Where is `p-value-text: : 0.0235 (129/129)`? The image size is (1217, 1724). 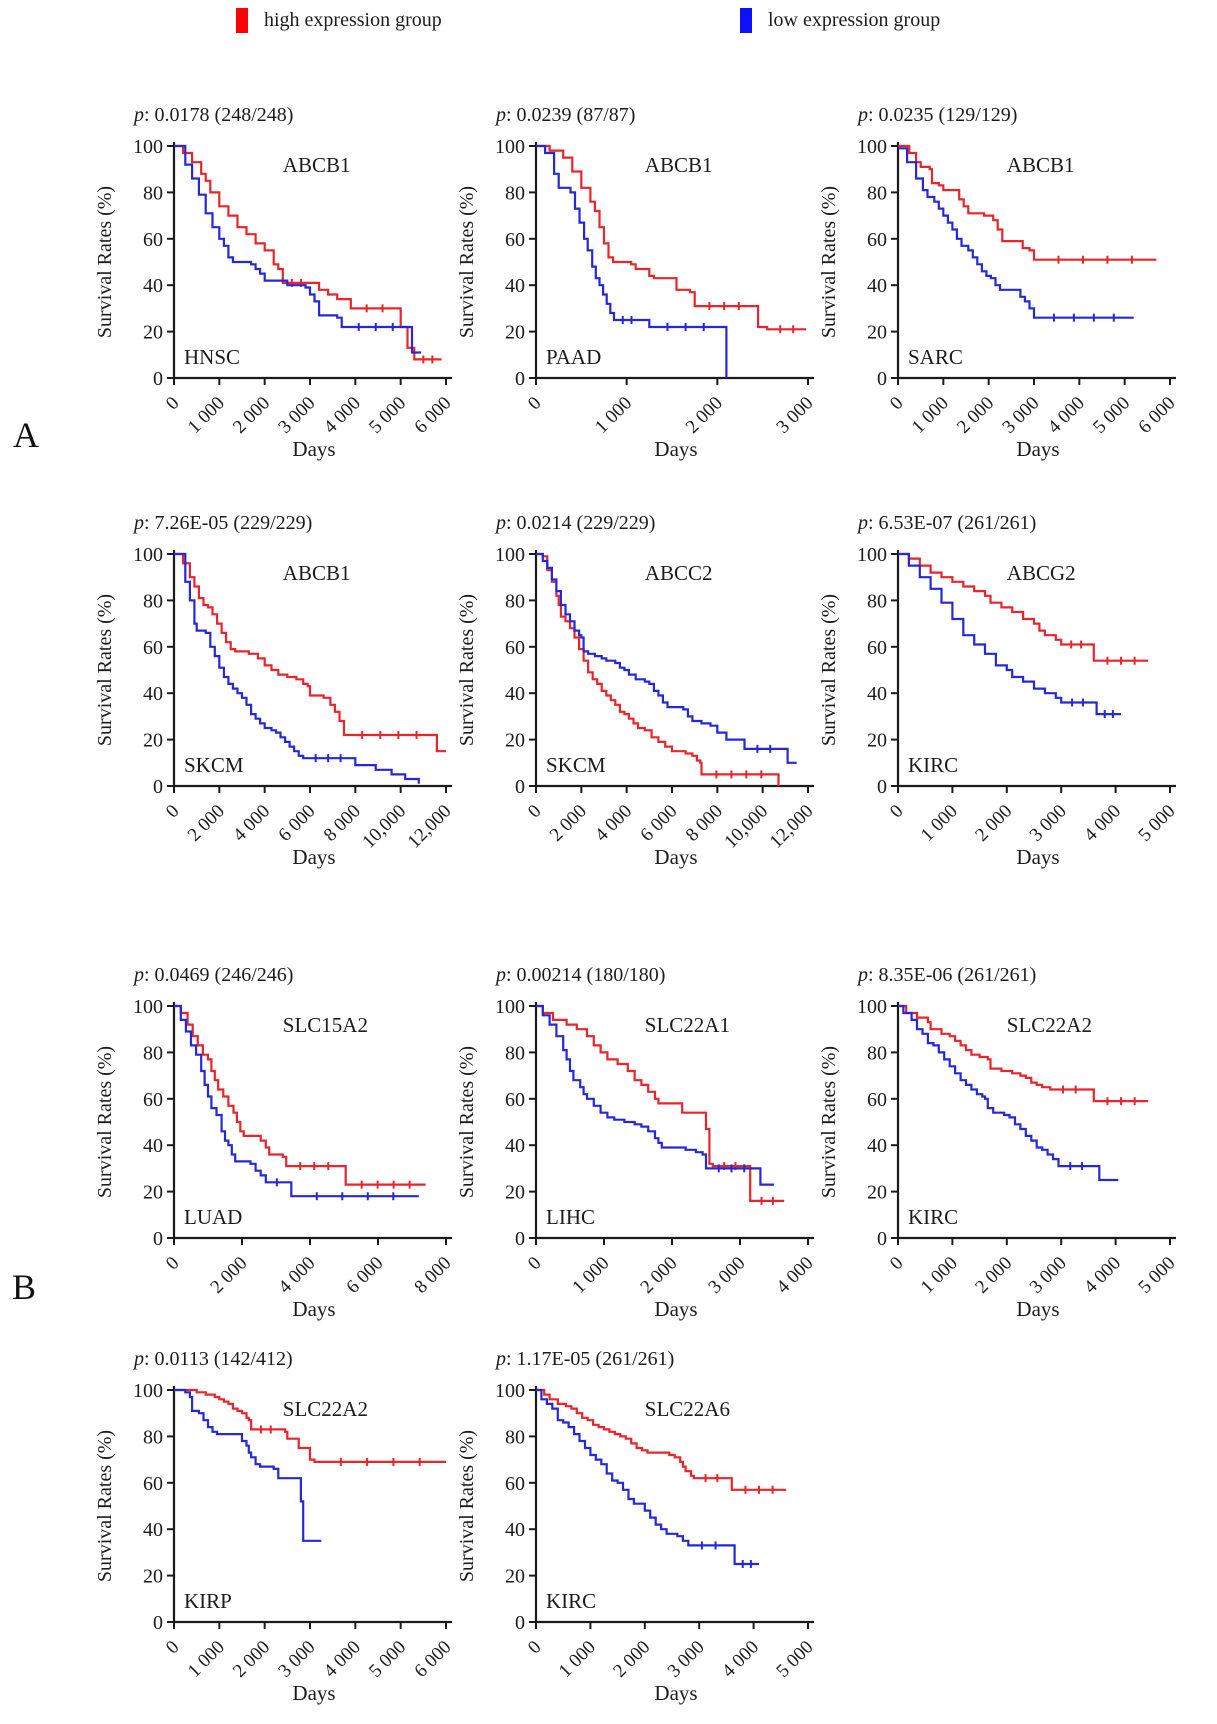 p-value-text: : 0.0235 (129/129) is located at coordinates (943, 115).